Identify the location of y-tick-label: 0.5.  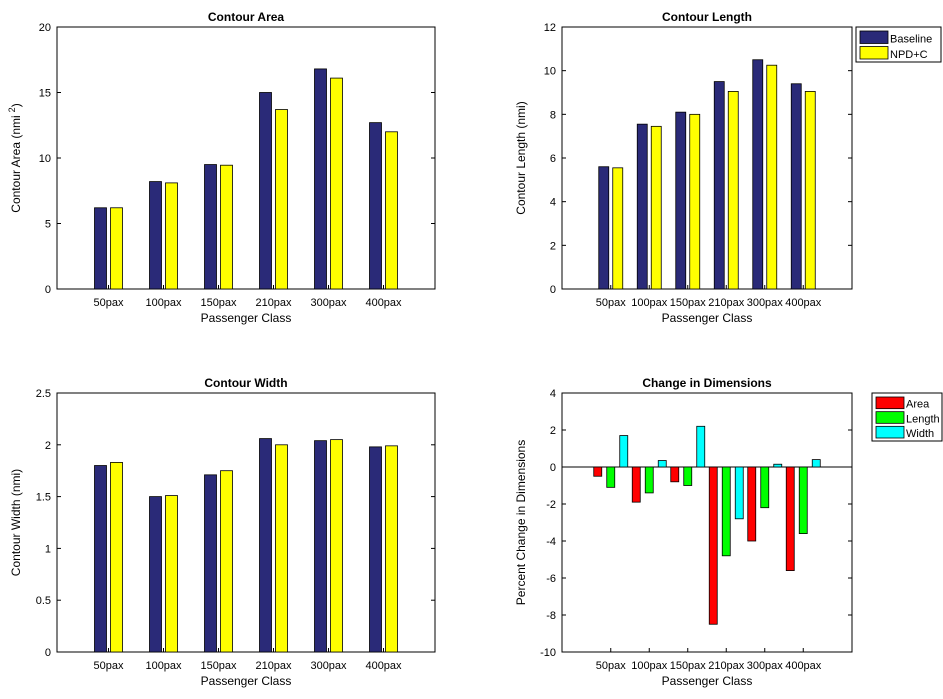
(43, 601).